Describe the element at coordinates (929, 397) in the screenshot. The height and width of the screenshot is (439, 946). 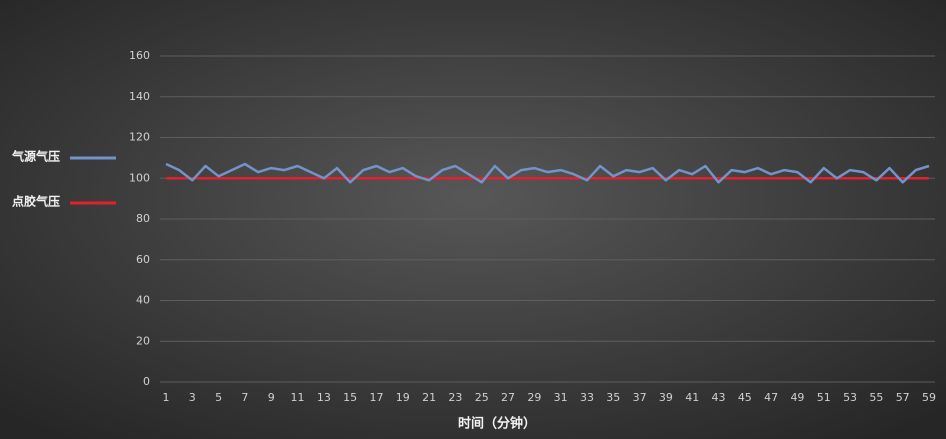
I see `x-tick-label: 59` at that location.